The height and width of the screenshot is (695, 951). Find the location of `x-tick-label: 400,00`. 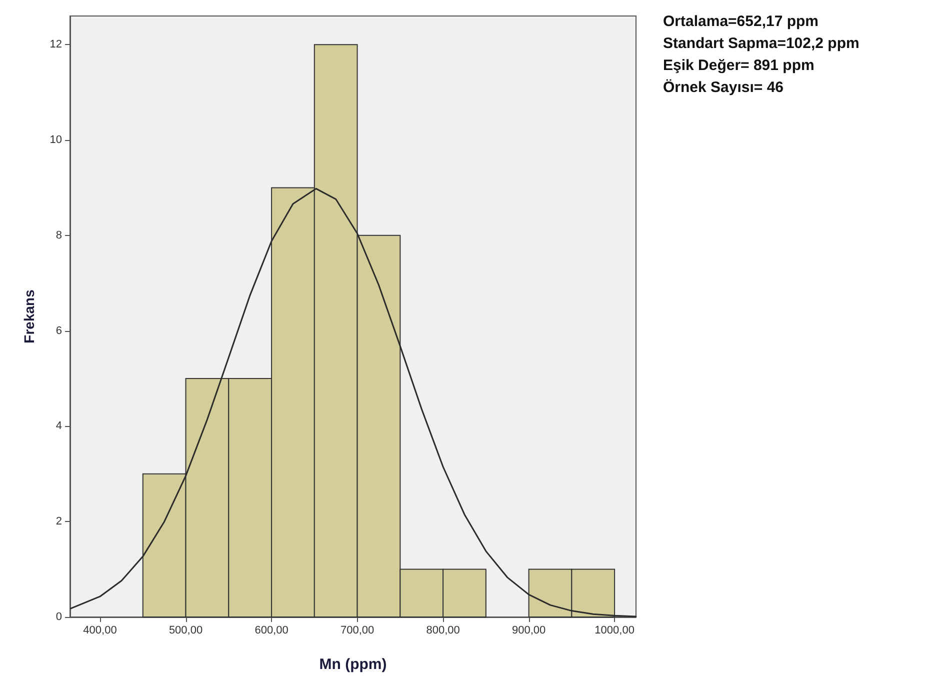

x-tick-label: 400,00 is located at coordinates (100, 630).